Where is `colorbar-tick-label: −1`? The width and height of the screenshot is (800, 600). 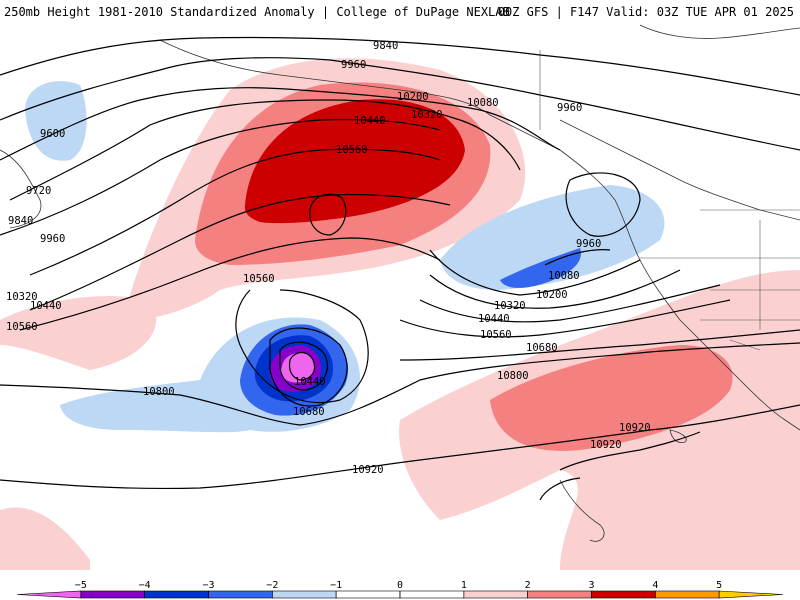 colorbar-tick-label: −1 is located at coordinates (336, 585).